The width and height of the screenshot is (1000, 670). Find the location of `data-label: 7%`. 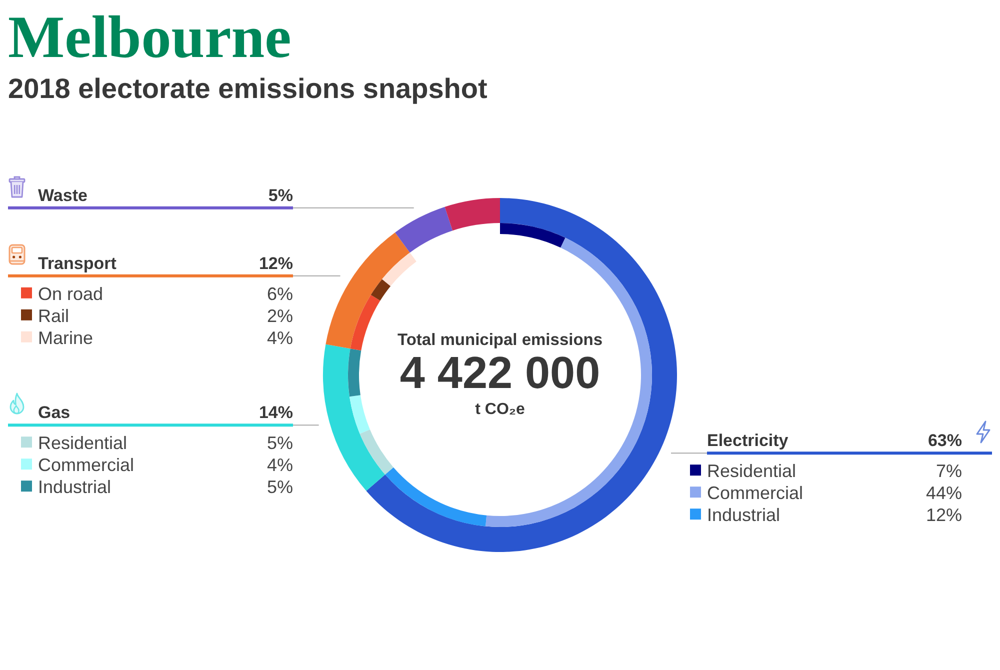

data-label: 7% is located at coordinates (949, 471).